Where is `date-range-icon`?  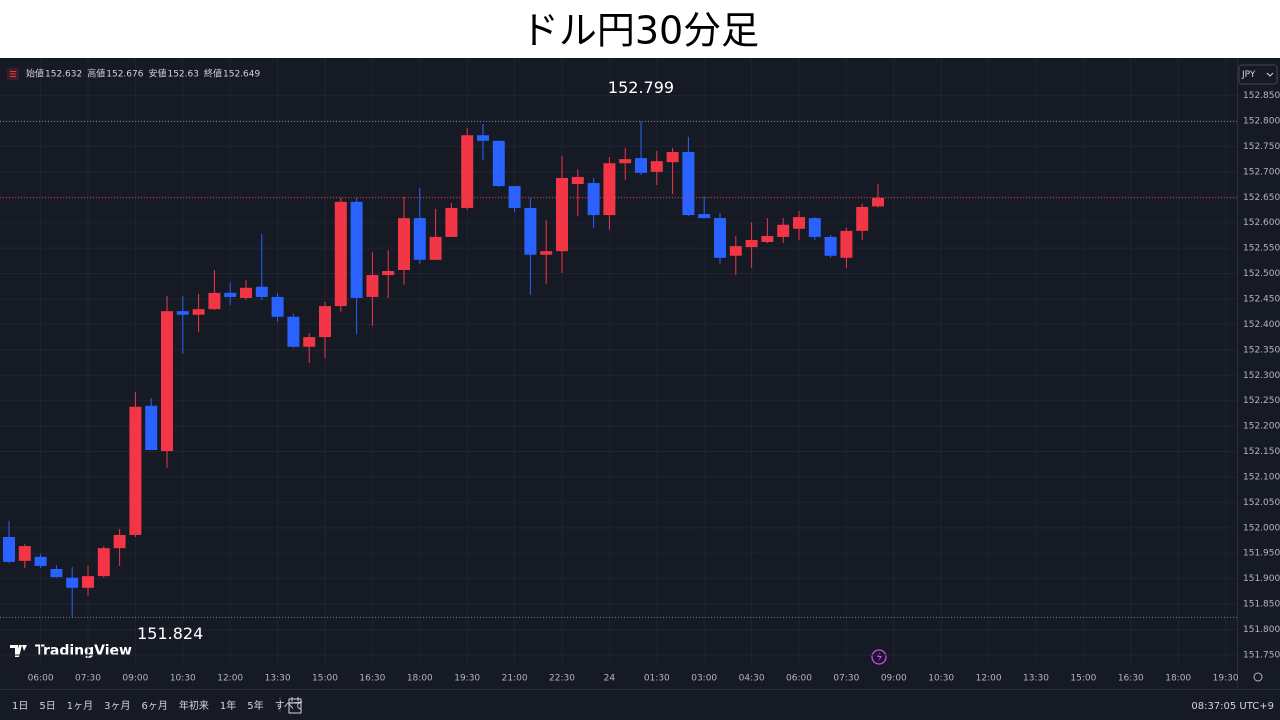 date-range-icon is located at coordinates (295, 705).